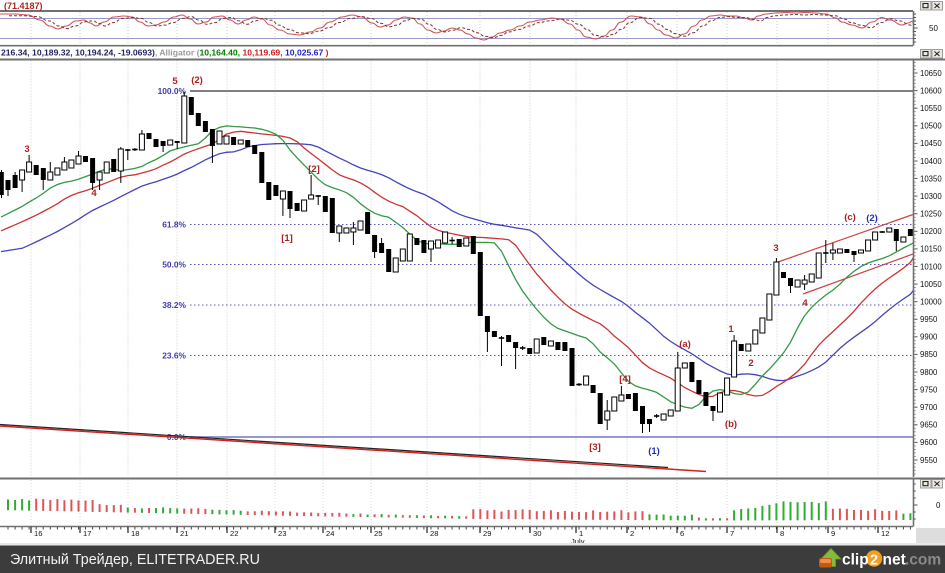 The height and width of the screenshot is (573, 945). What do you see at coordinates (855, 560) in the screenshot?
I see `svg-text: clip` at bounding box center [855, 560].